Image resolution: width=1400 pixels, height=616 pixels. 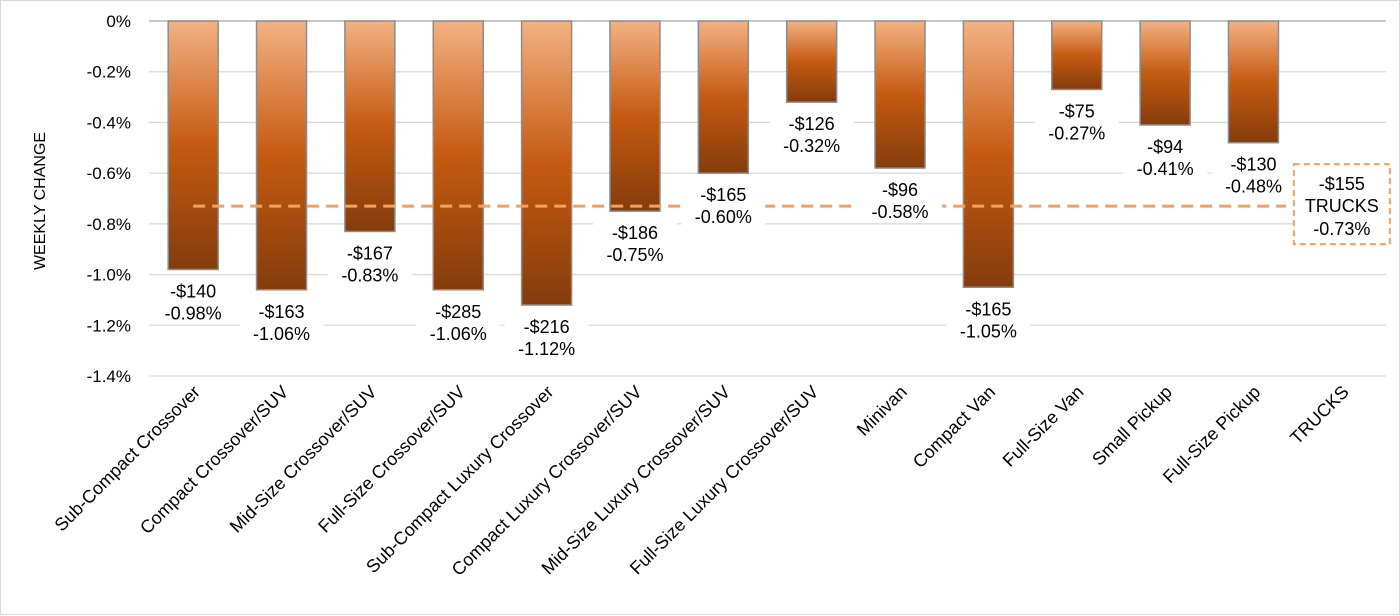 I want to click on data-label: -$130-0.48%, so click(x=1253, y=172).